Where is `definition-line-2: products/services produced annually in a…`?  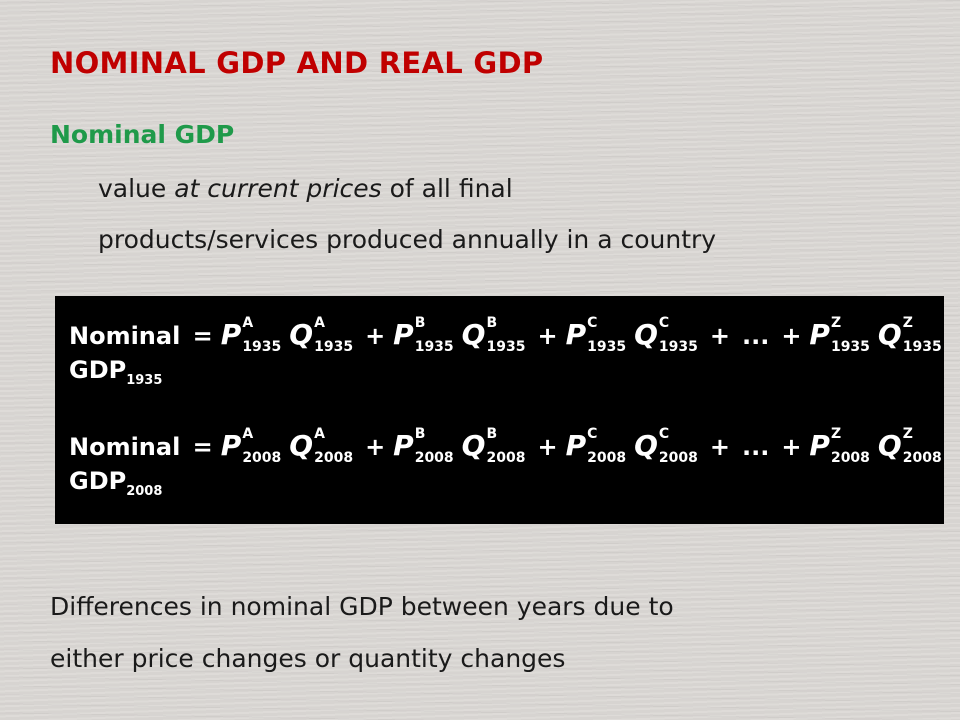
definition-line-2: products/services produced annually in a… is located at coordinates (407, 239).